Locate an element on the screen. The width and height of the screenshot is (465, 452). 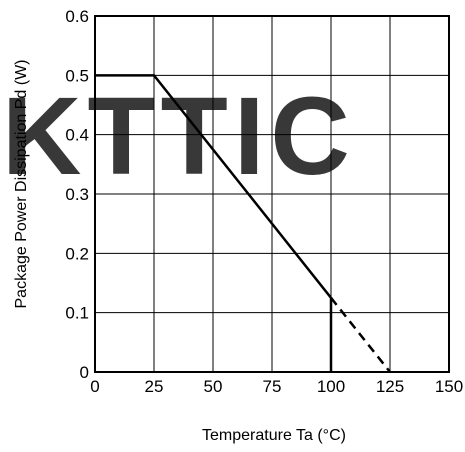
x-tick-label: 75 is located at coordinates (272, 386).